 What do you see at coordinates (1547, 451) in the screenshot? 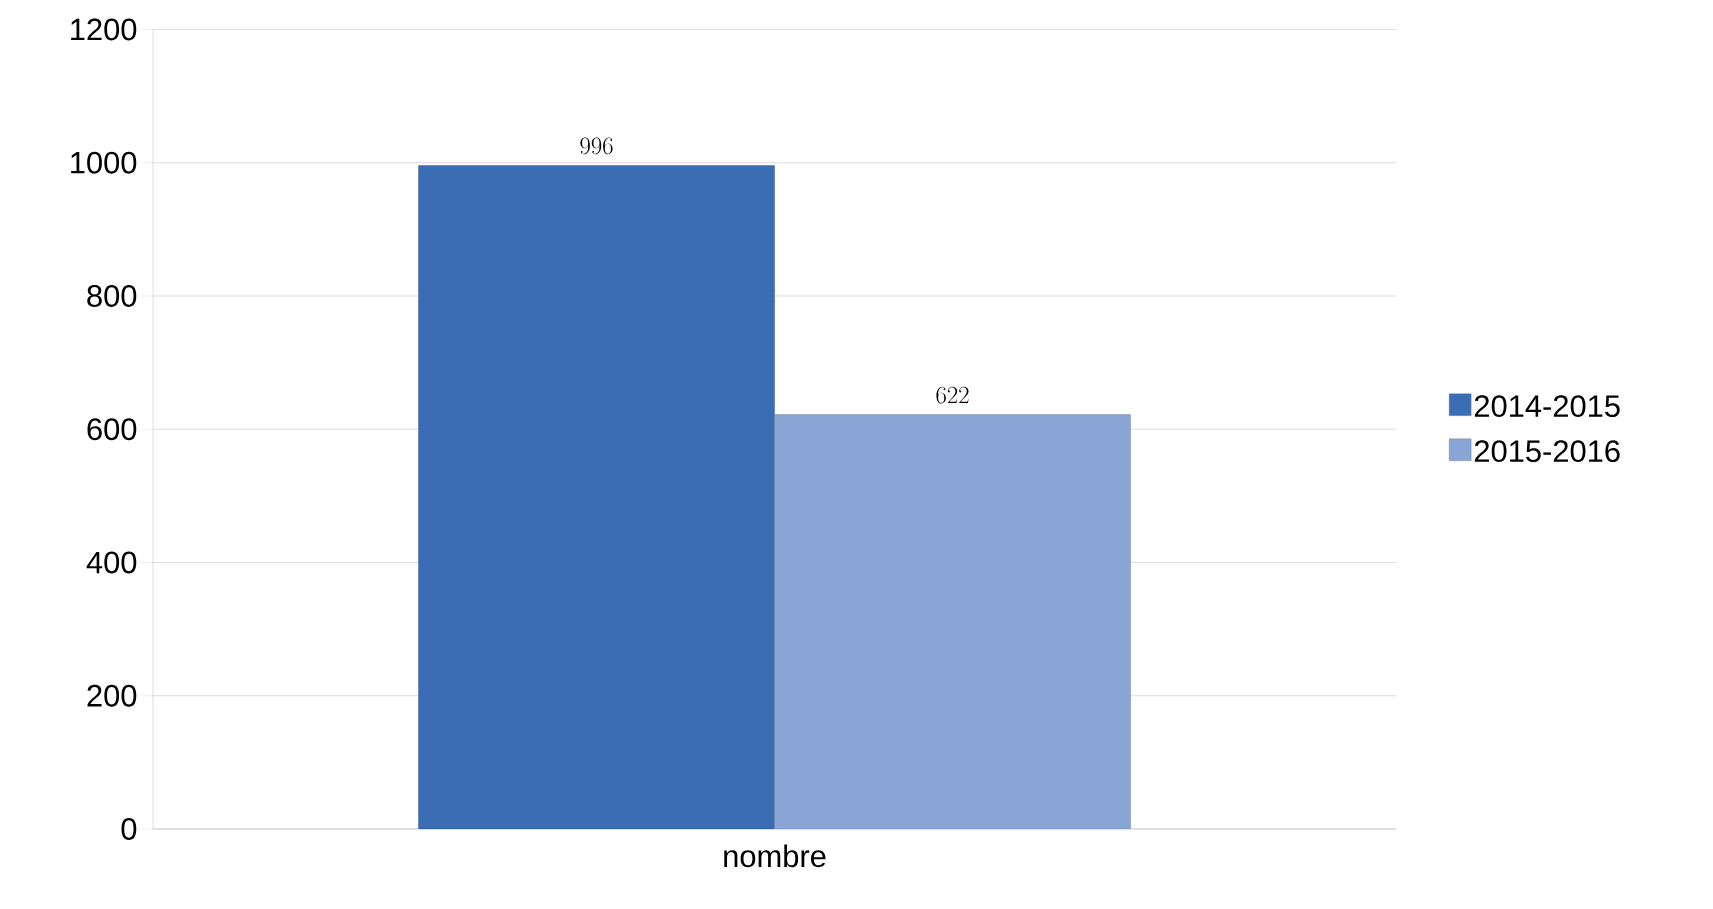
I see `legend-label: 2015-2016` at bounding box center [1547, 451].